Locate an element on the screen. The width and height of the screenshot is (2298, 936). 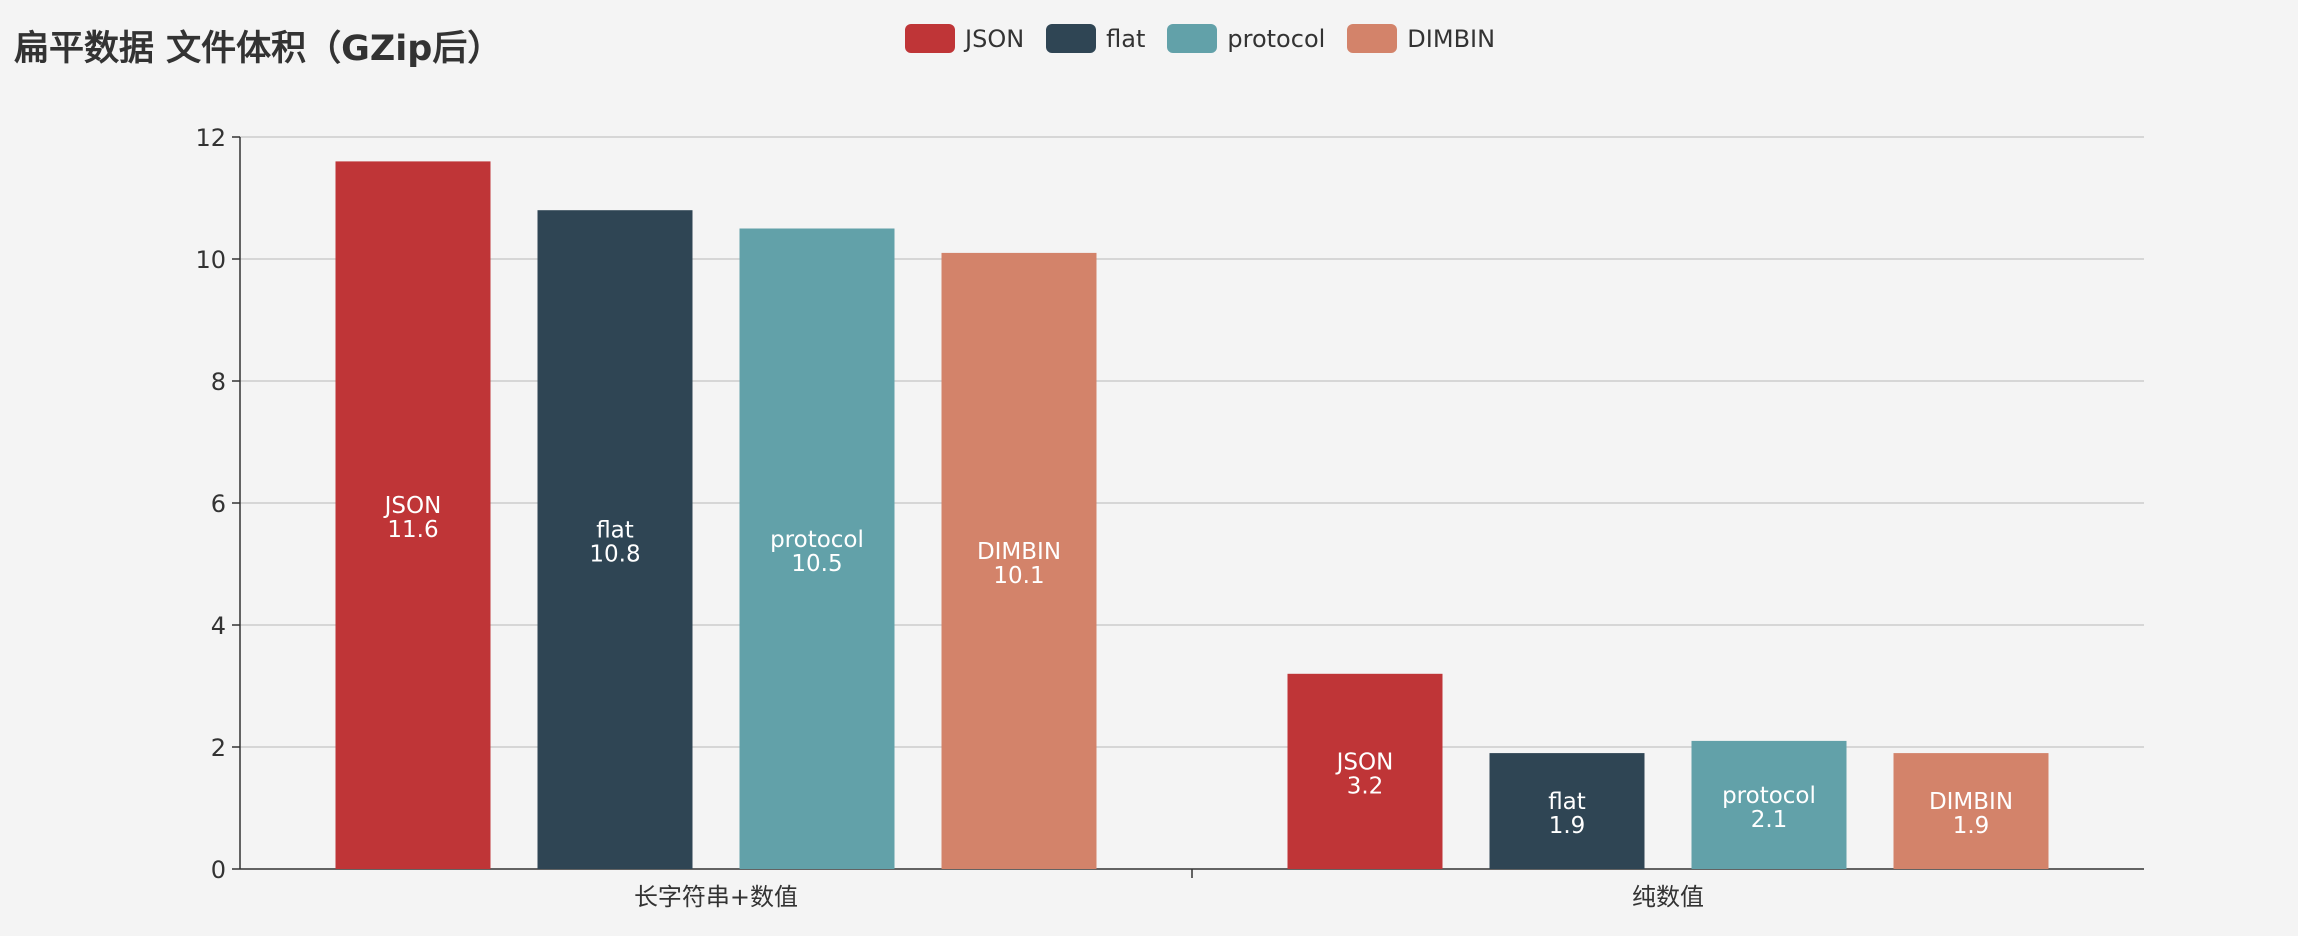
bar-label-value: 10.8 is located at coordinates (614, 555).